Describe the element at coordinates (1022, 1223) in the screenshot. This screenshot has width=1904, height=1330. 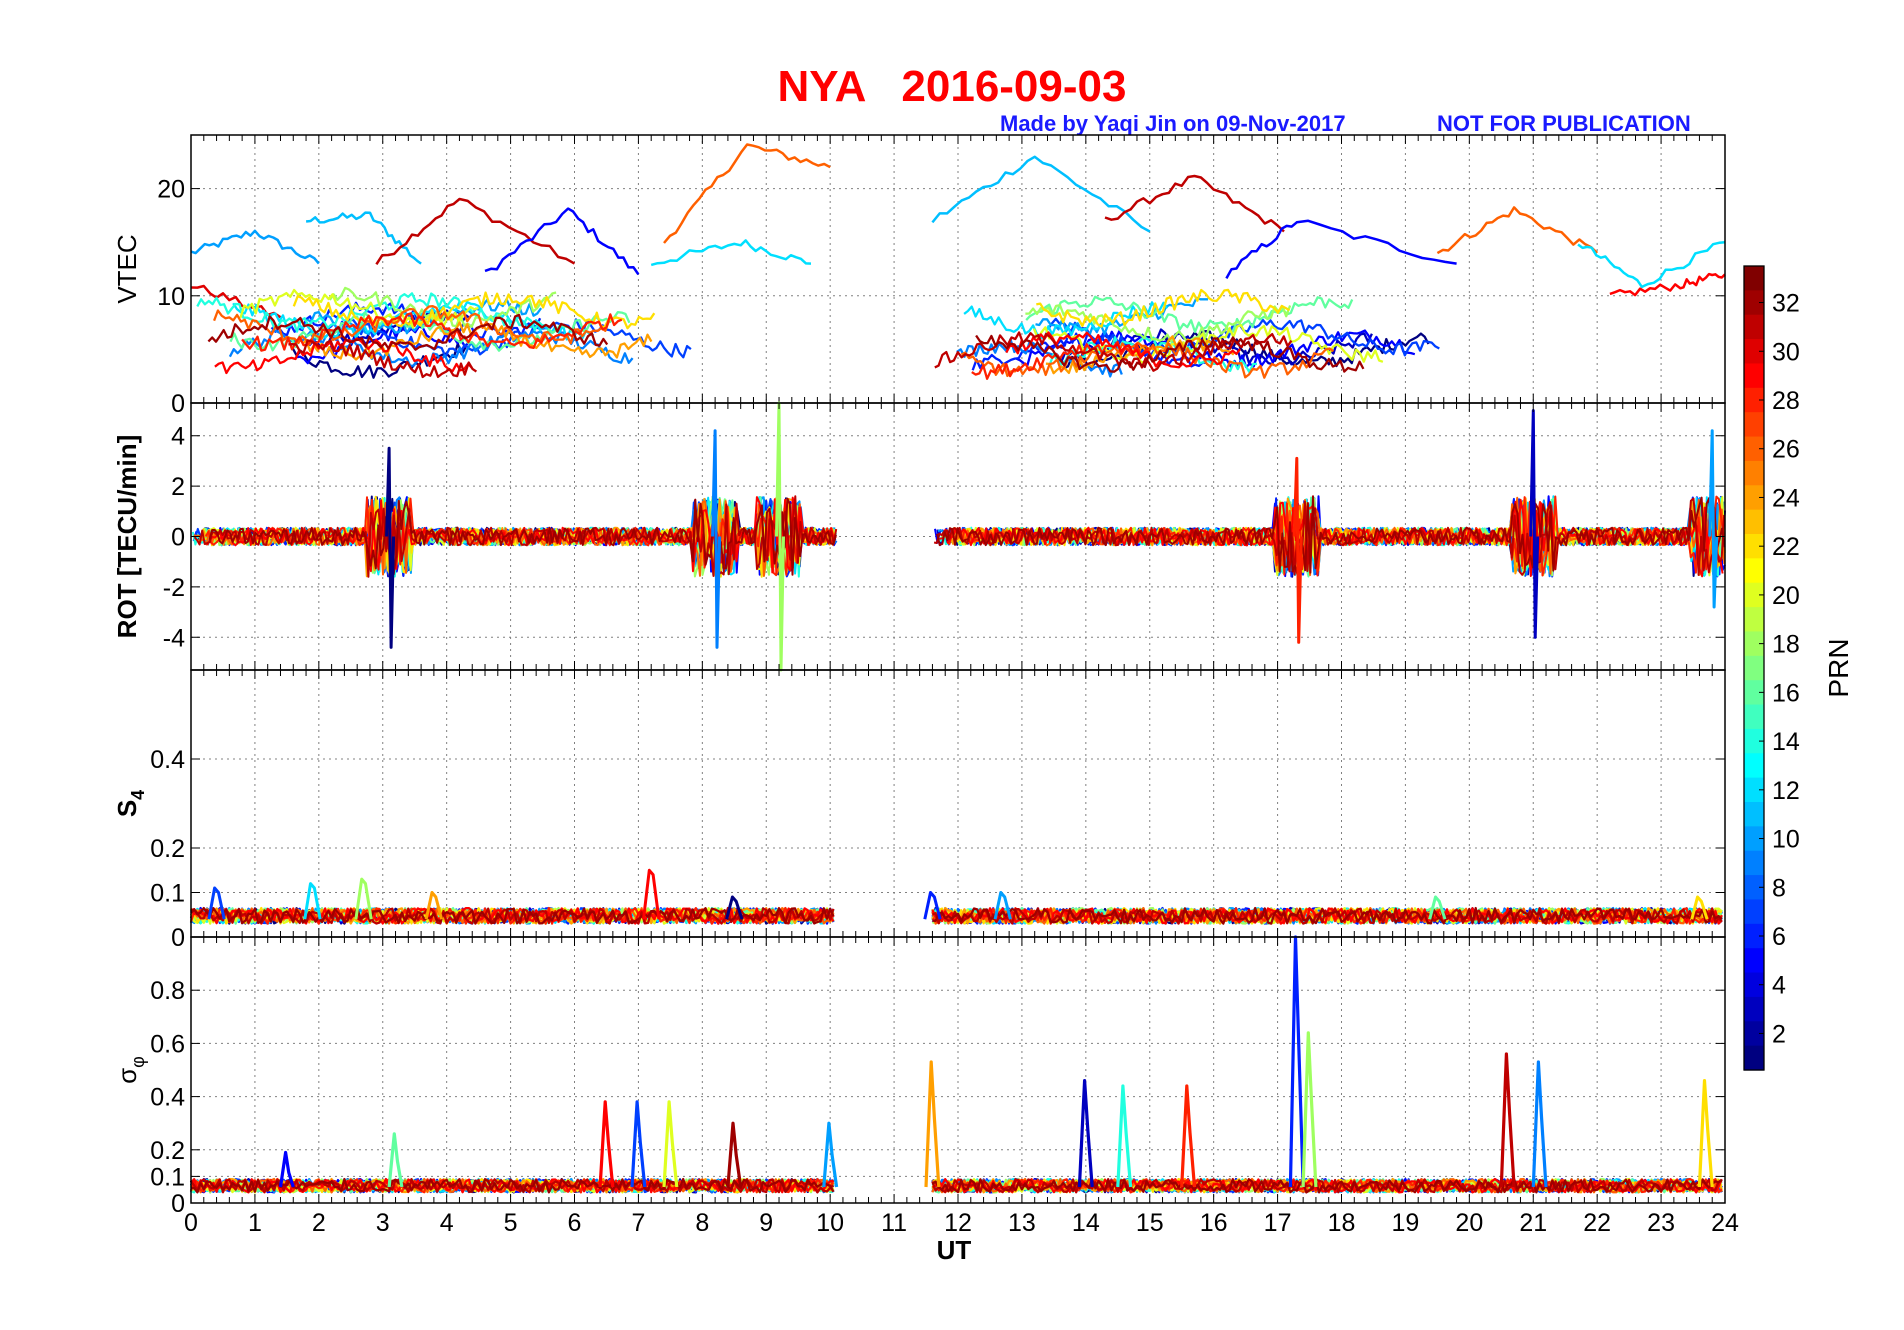
I see `x-tick-label: 13` at that location.